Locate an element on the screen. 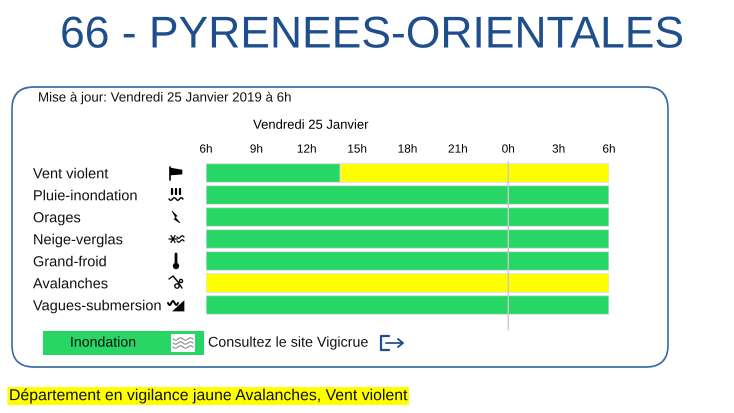 The width and height of the screenshot is (734, 413). y-tick-label: Grand-froid is located at coordinates (70, 261).